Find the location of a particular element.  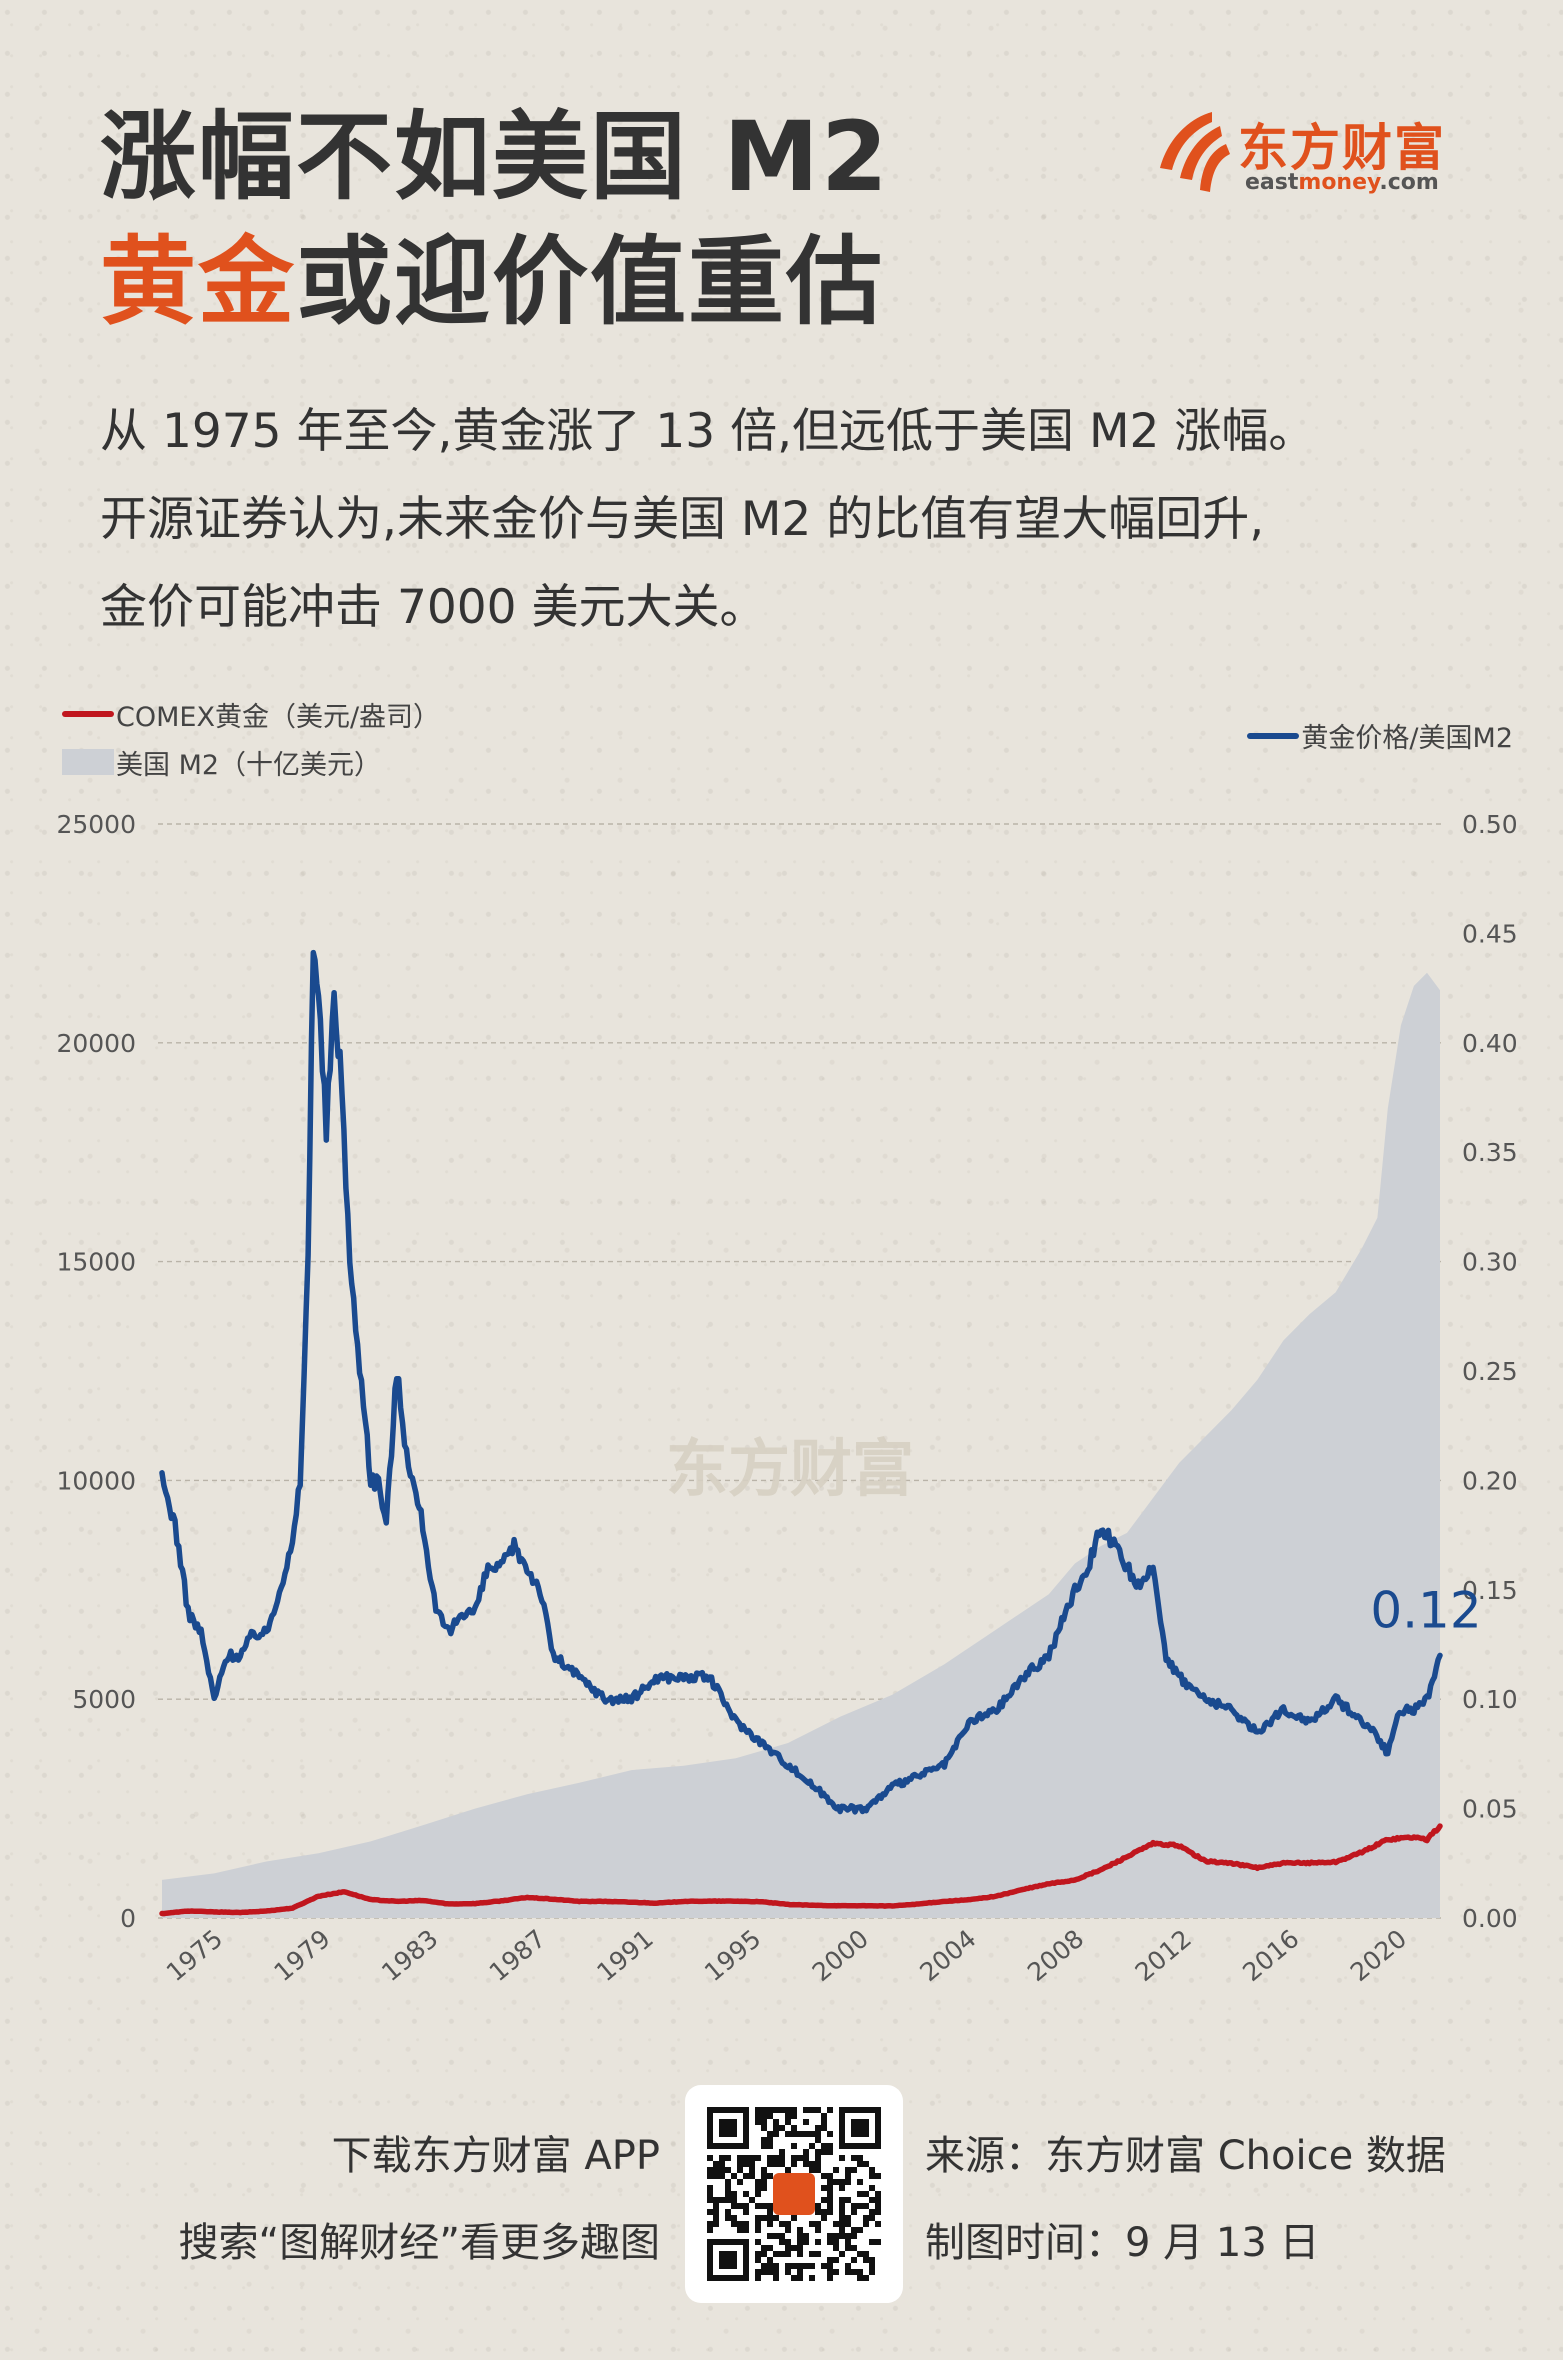

download-text: 下载东方财富 APP is located at coordinates (495, 2156).